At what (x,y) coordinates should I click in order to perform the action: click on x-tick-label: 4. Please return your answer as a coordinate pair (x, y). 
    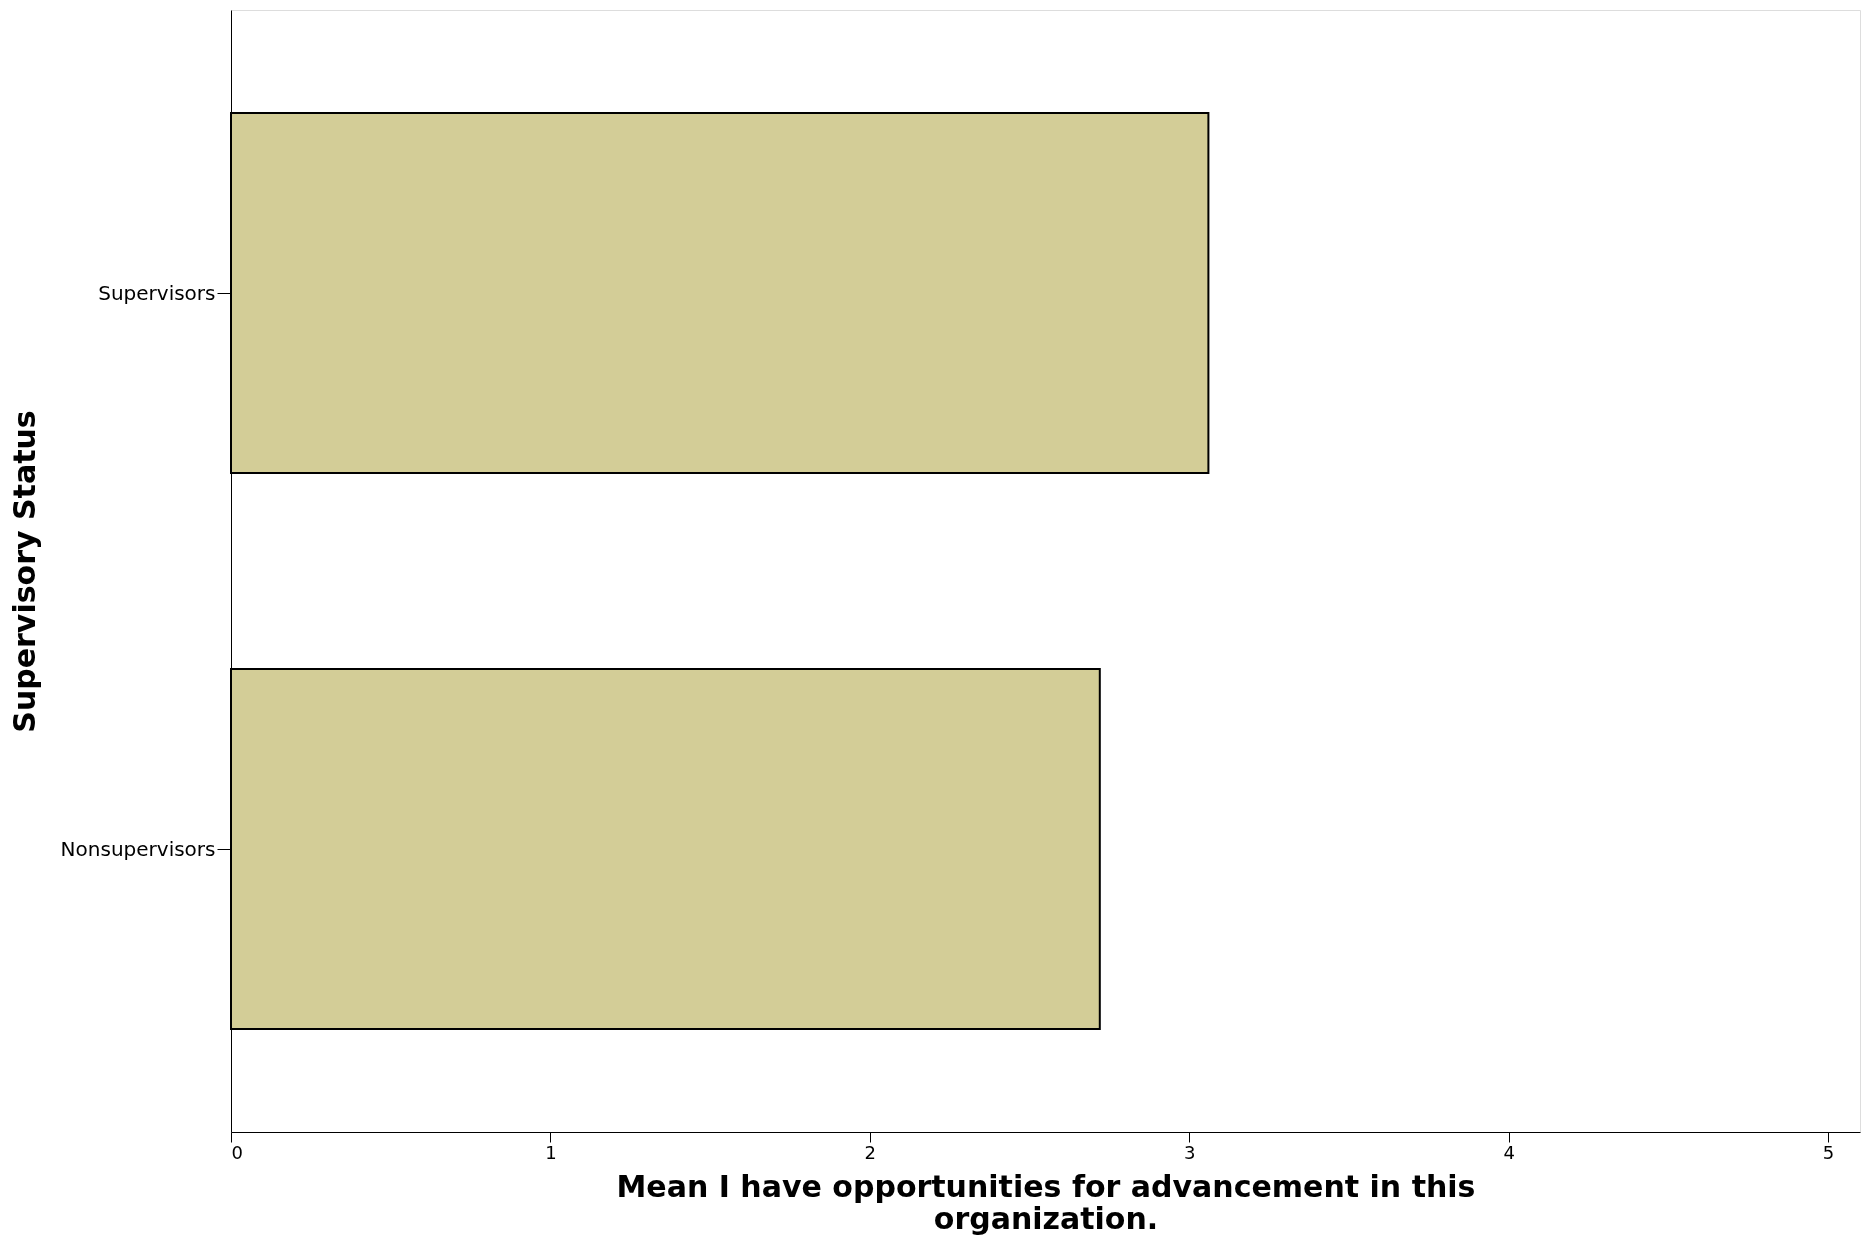
    Looking at the image, I should click on (1509, 1152).